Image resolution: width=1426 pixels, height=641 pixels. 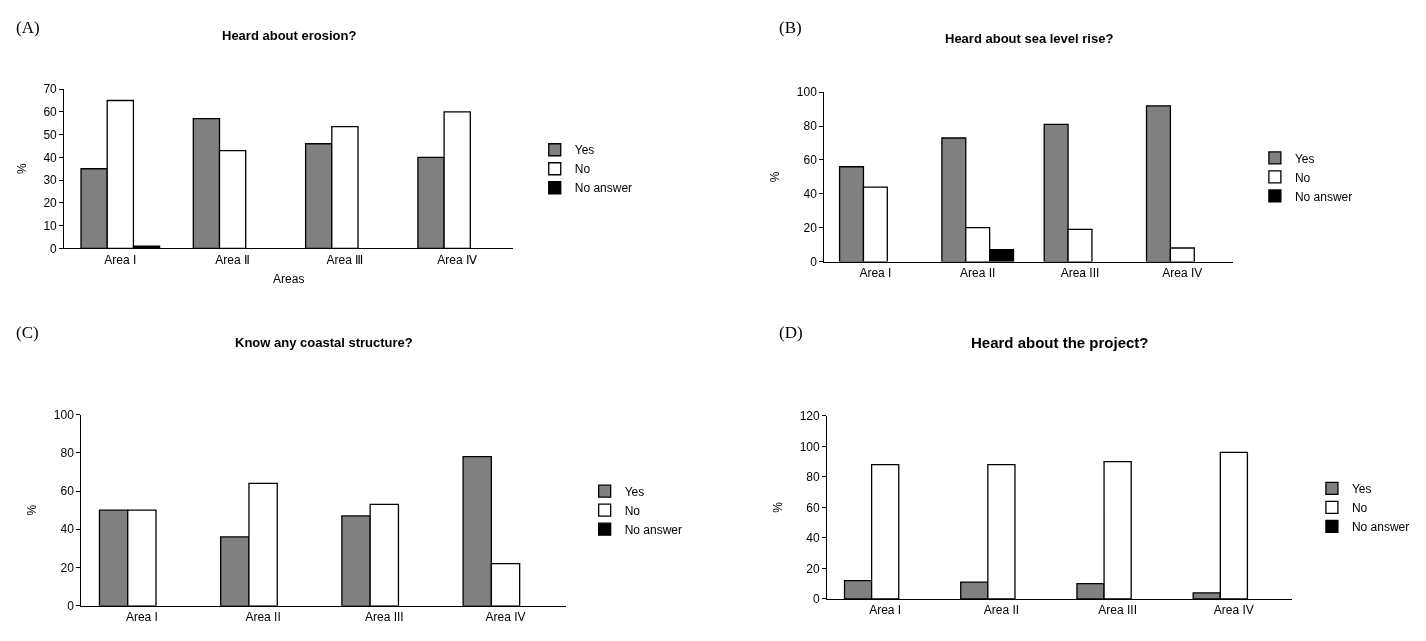 I want to click on x-tick-label: Area Ⅲ, so click(x=345, y=259).